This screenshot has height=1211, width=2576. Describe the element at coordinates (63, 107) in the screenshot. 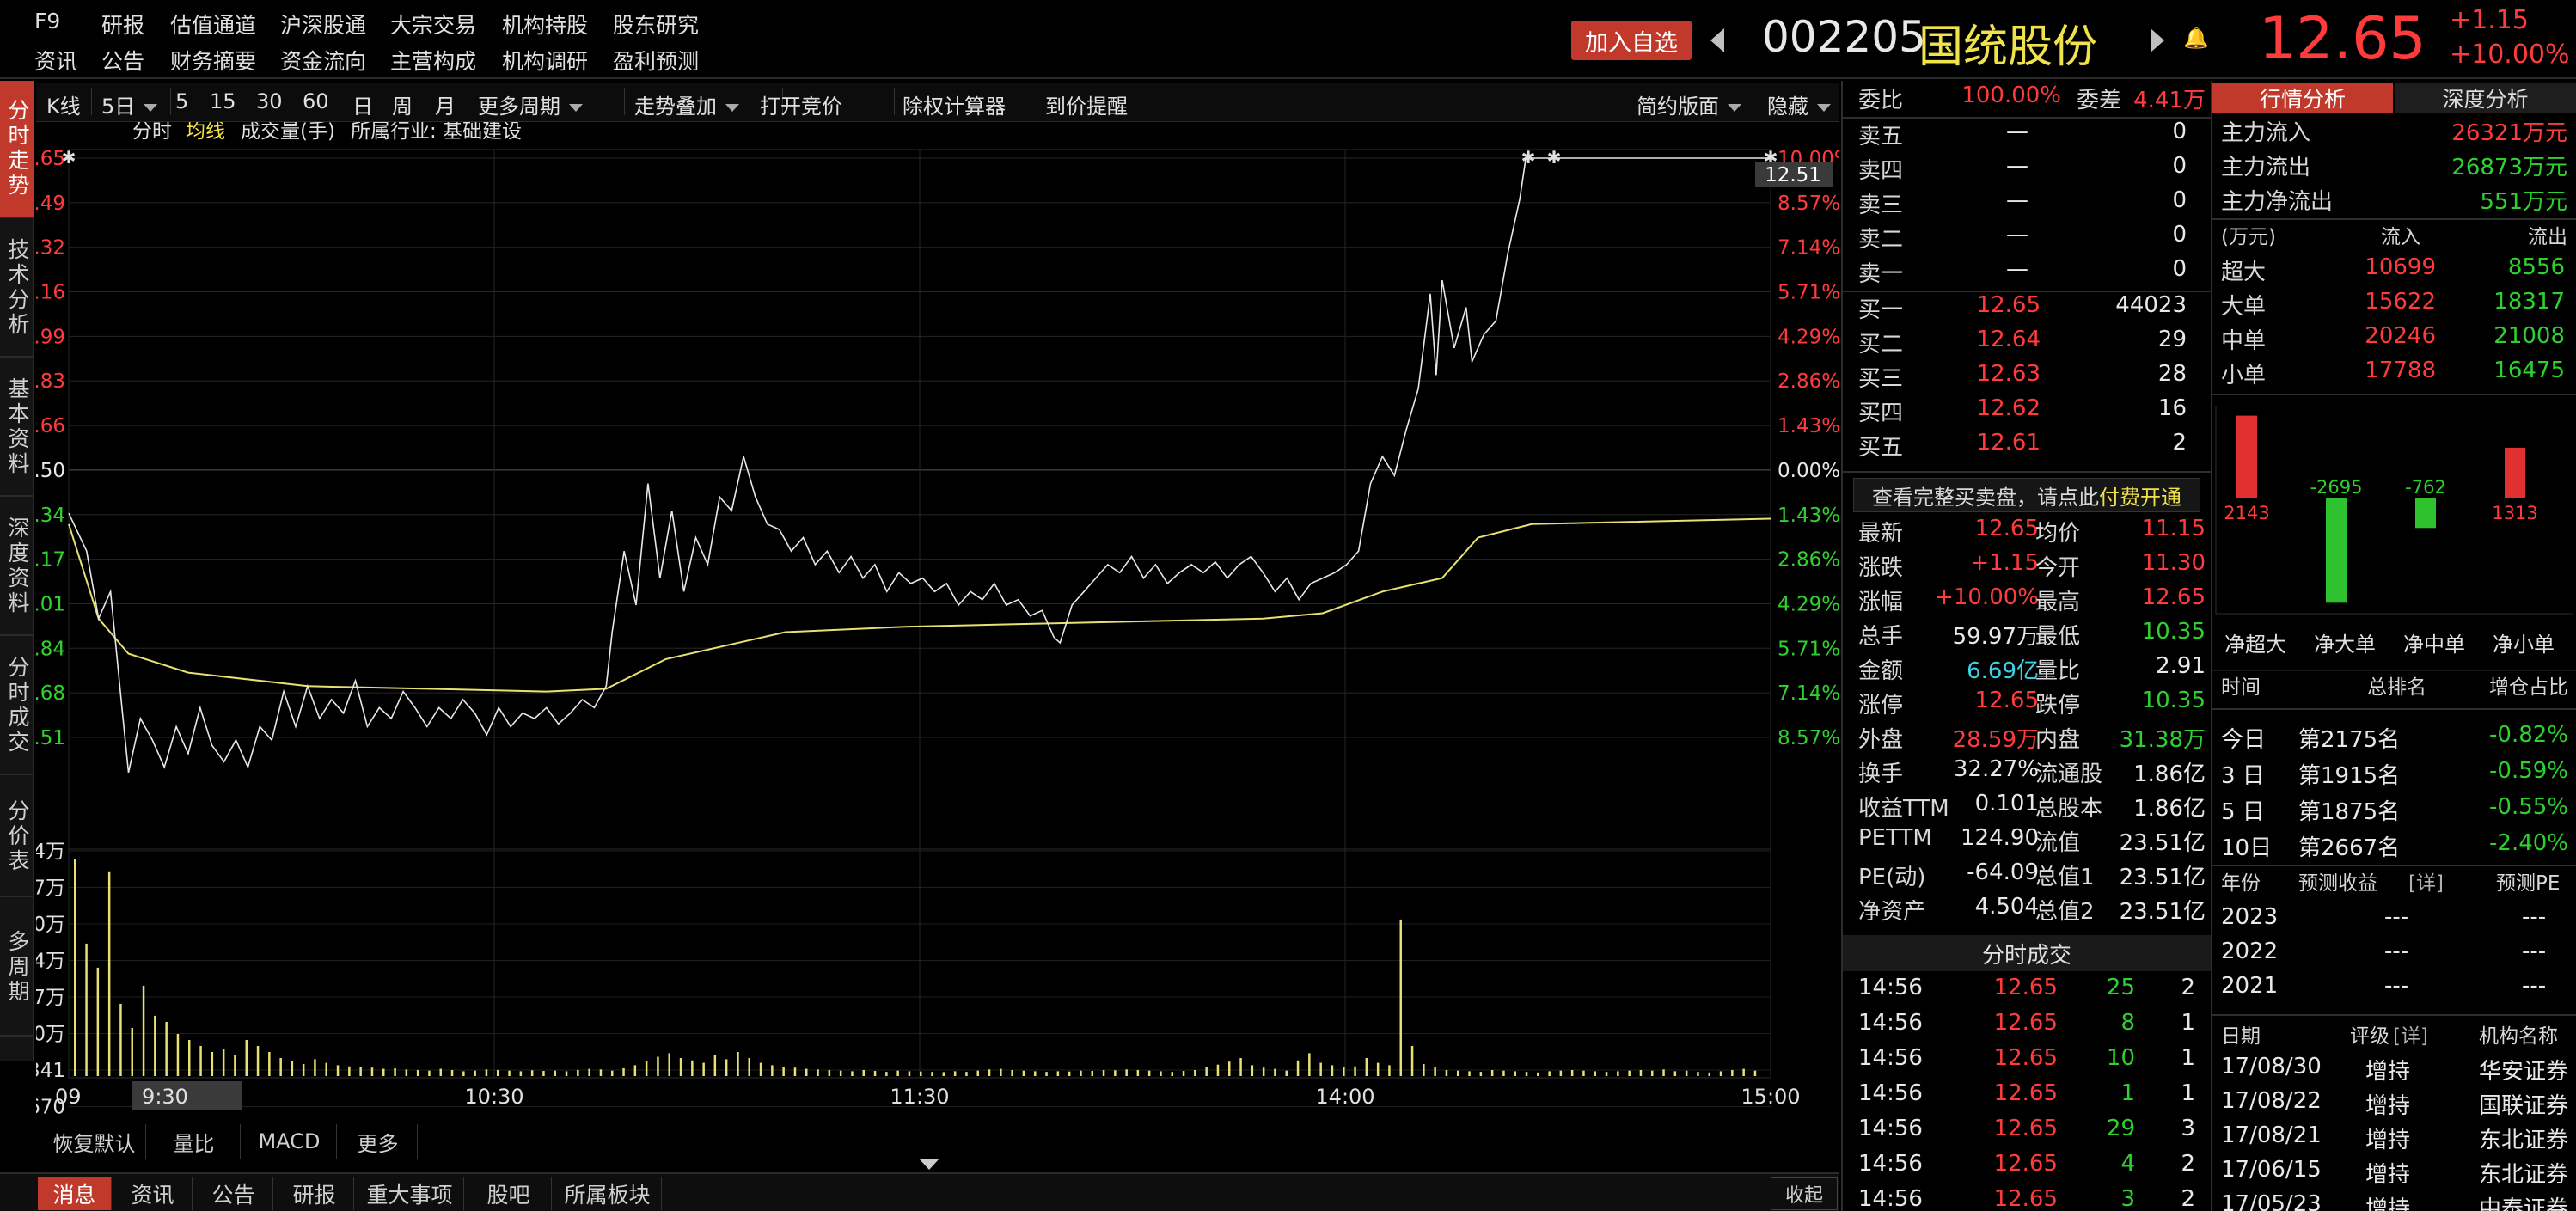

I see `toolbar-kline: K线` at that location.